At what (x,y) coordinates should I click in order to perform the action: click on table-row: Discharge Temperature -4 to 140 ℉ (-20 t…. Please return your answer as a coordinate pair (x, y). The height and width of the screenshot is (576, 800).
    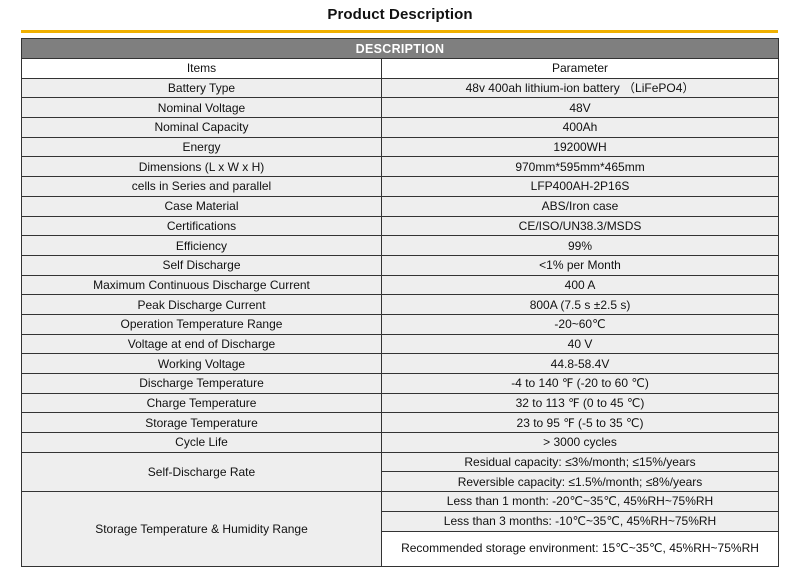
    Looking at the image, I should click on (400, 383).